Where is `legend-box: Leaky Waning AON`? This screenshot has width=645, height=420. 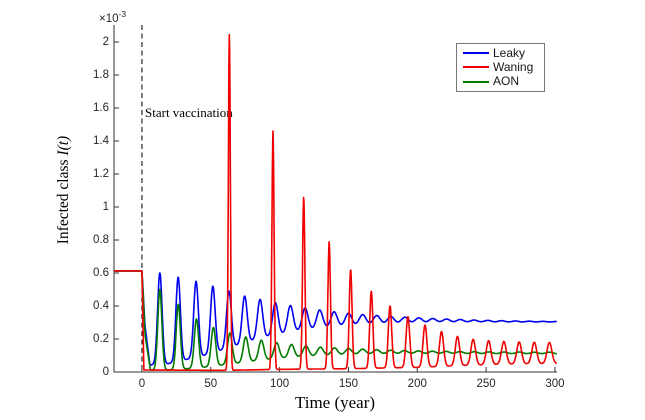
legend-box: Leaky Waning AON is located at coordinates (500, 67).